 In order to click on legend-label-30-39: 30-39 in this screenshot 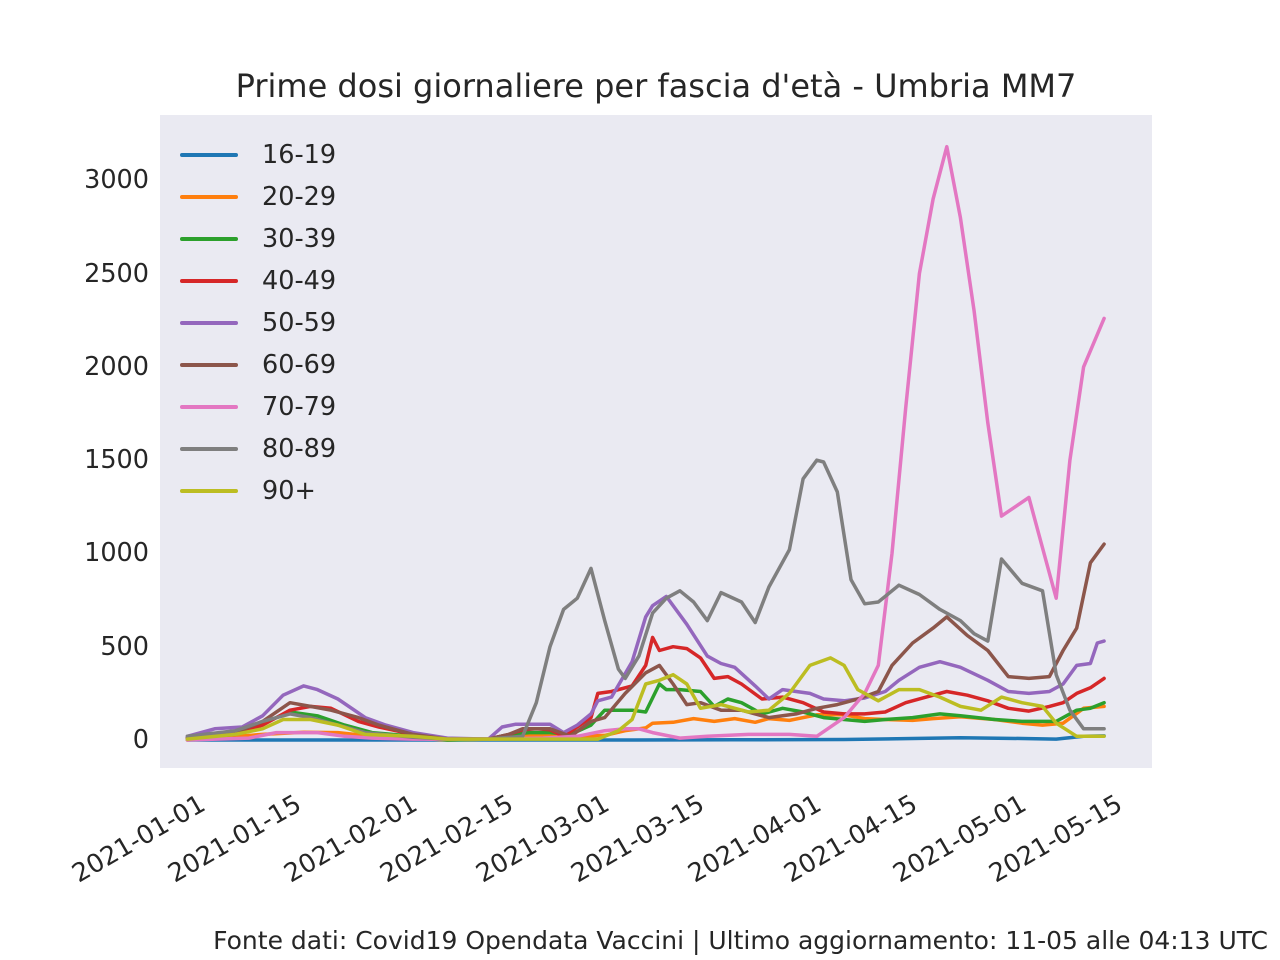, I will do `click(299, 239)`.